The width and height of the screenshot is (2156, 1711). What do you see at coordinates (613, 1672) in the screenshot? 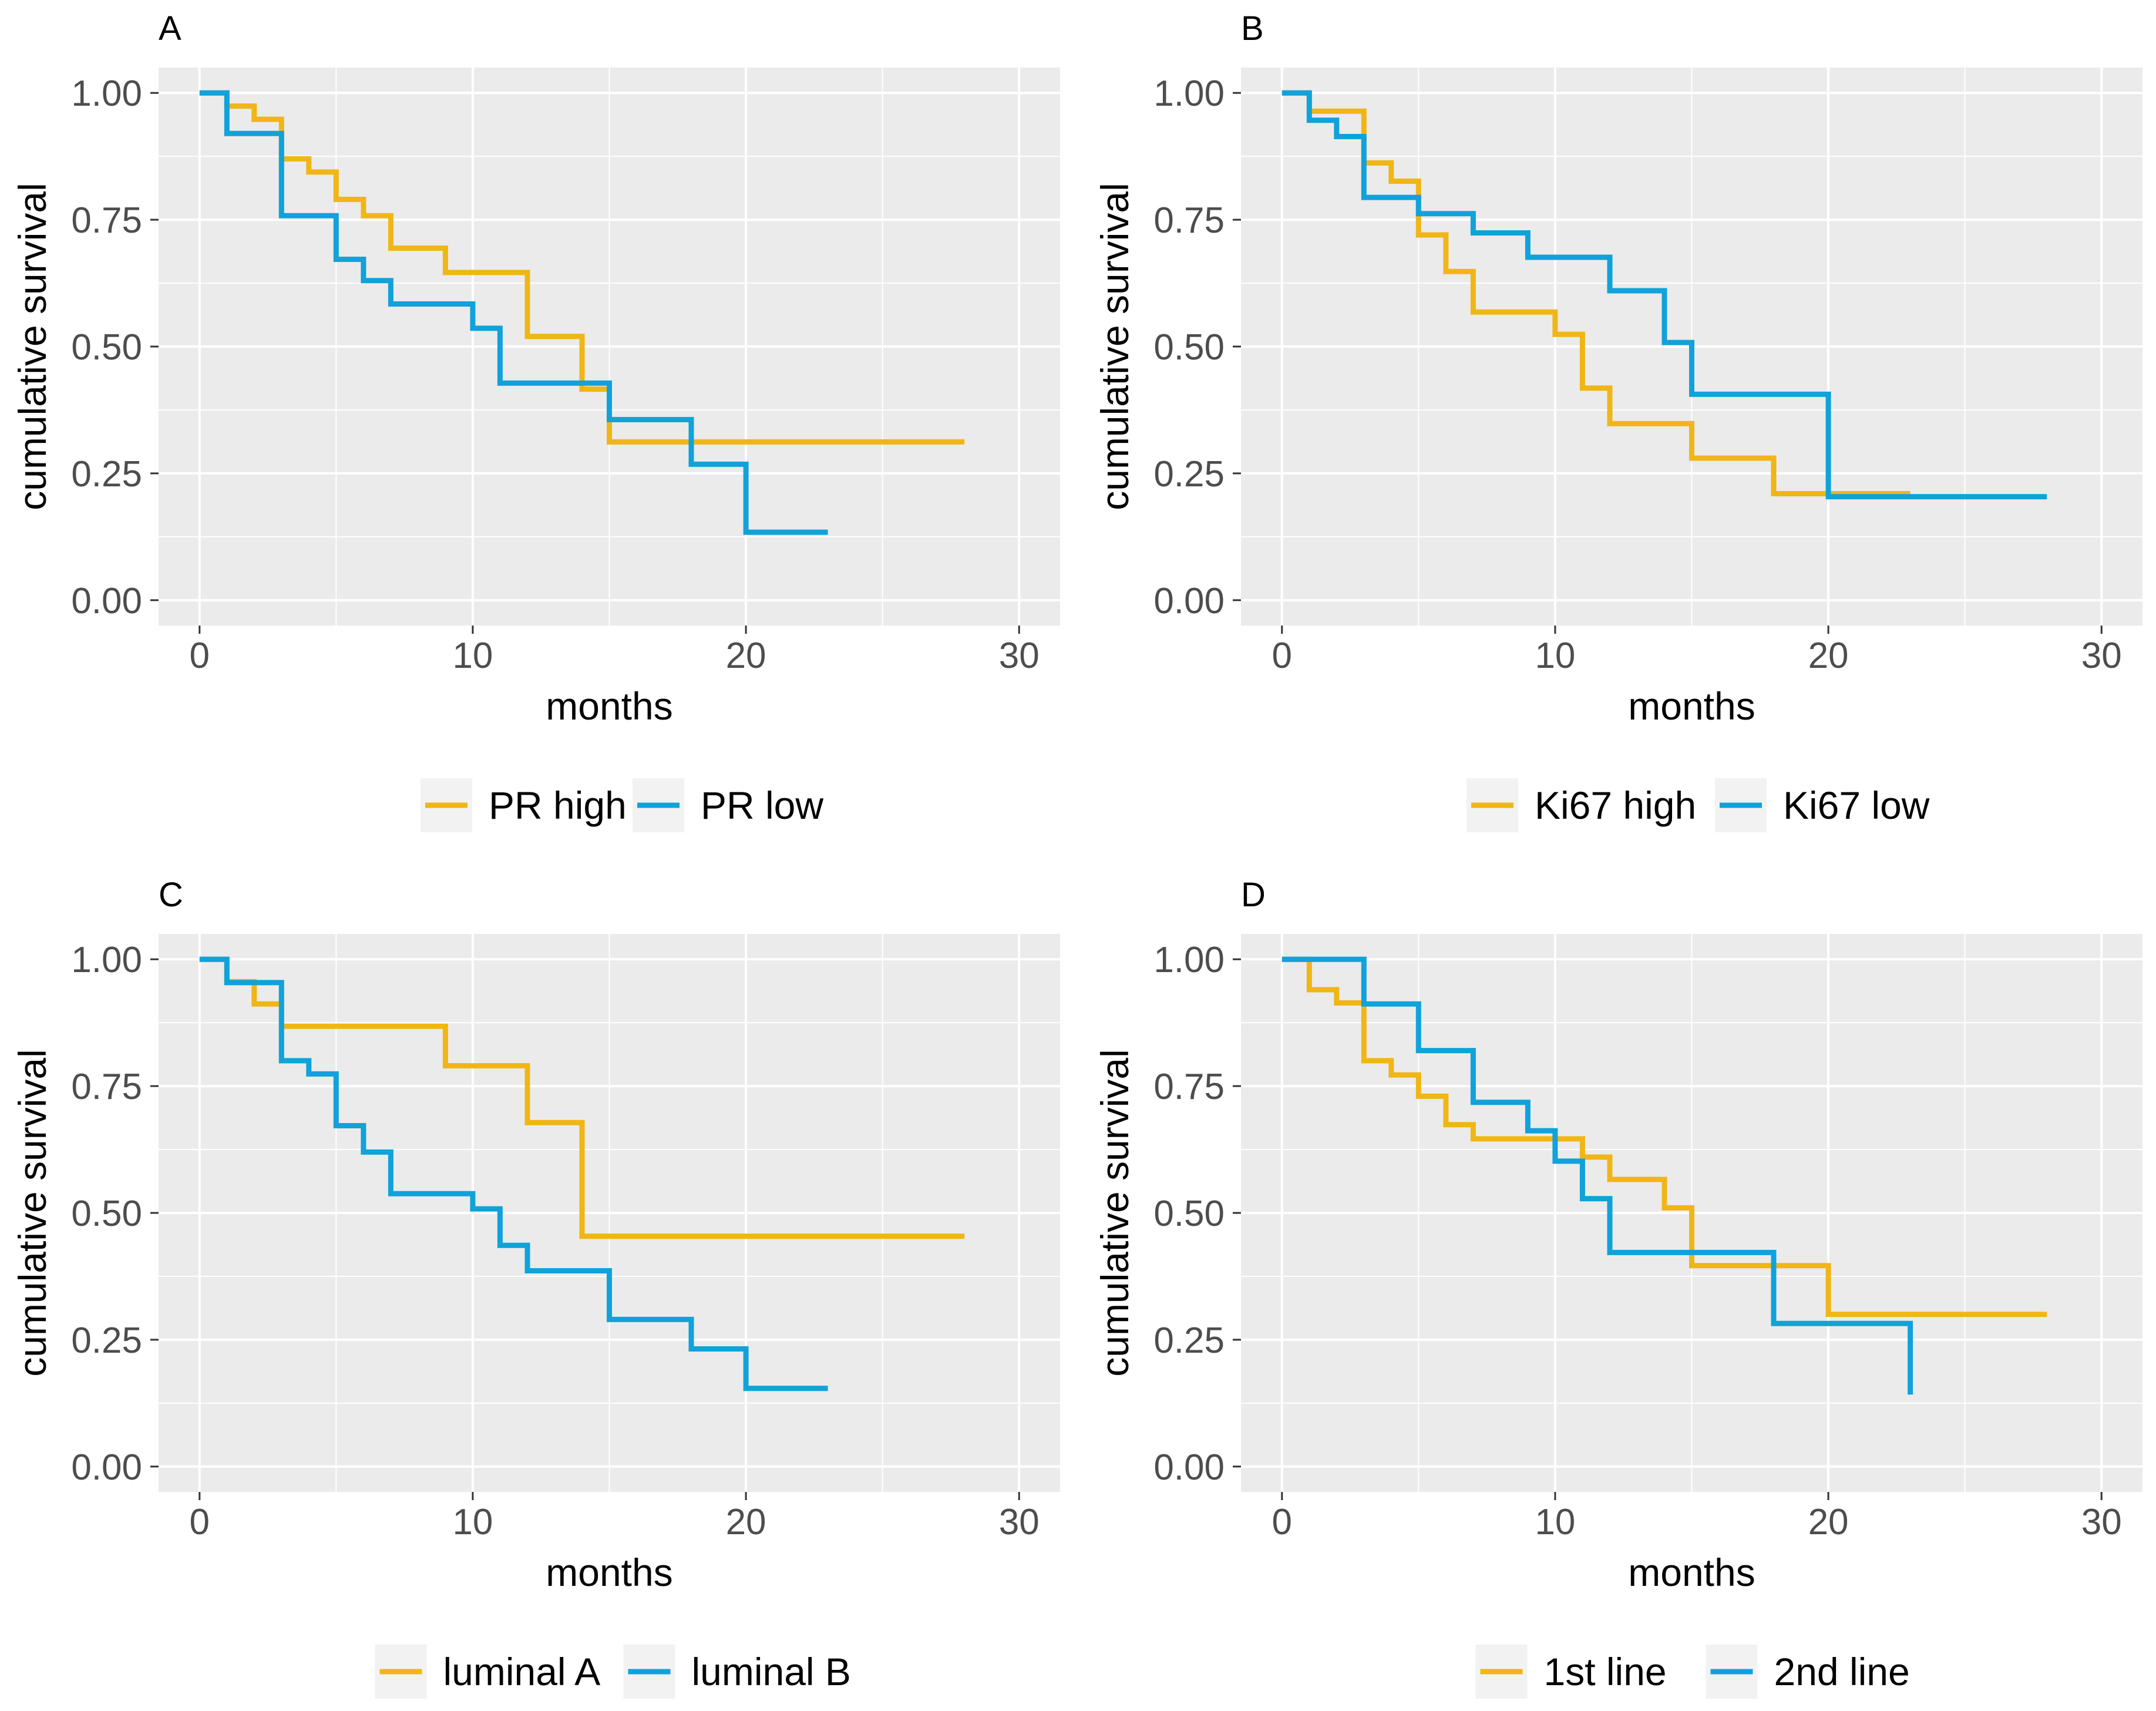
I see `legend: luminal A luminal B` at bounding box center [613, 1672].